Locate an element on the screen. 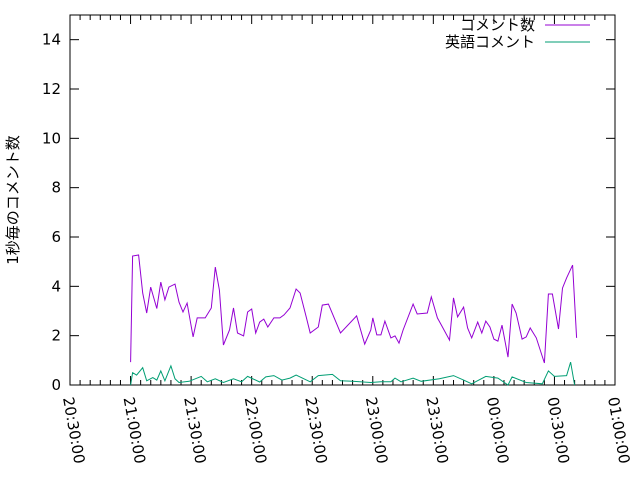  y-tick-label: 14 is located at coordinates (51, 40).